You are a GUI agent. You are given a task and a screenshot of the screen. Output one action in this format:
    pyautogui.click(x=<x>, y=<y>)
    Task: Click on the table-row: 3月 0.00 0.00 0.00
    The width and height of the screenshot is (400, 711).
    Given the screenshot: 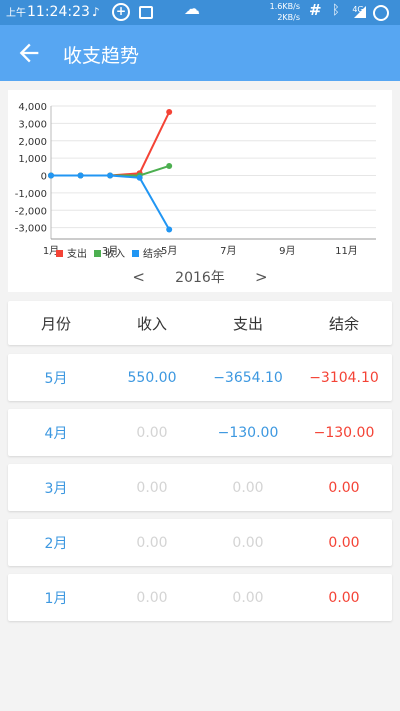 What is the action you would take?
    pyautogui.click(x=200, y=487)
    